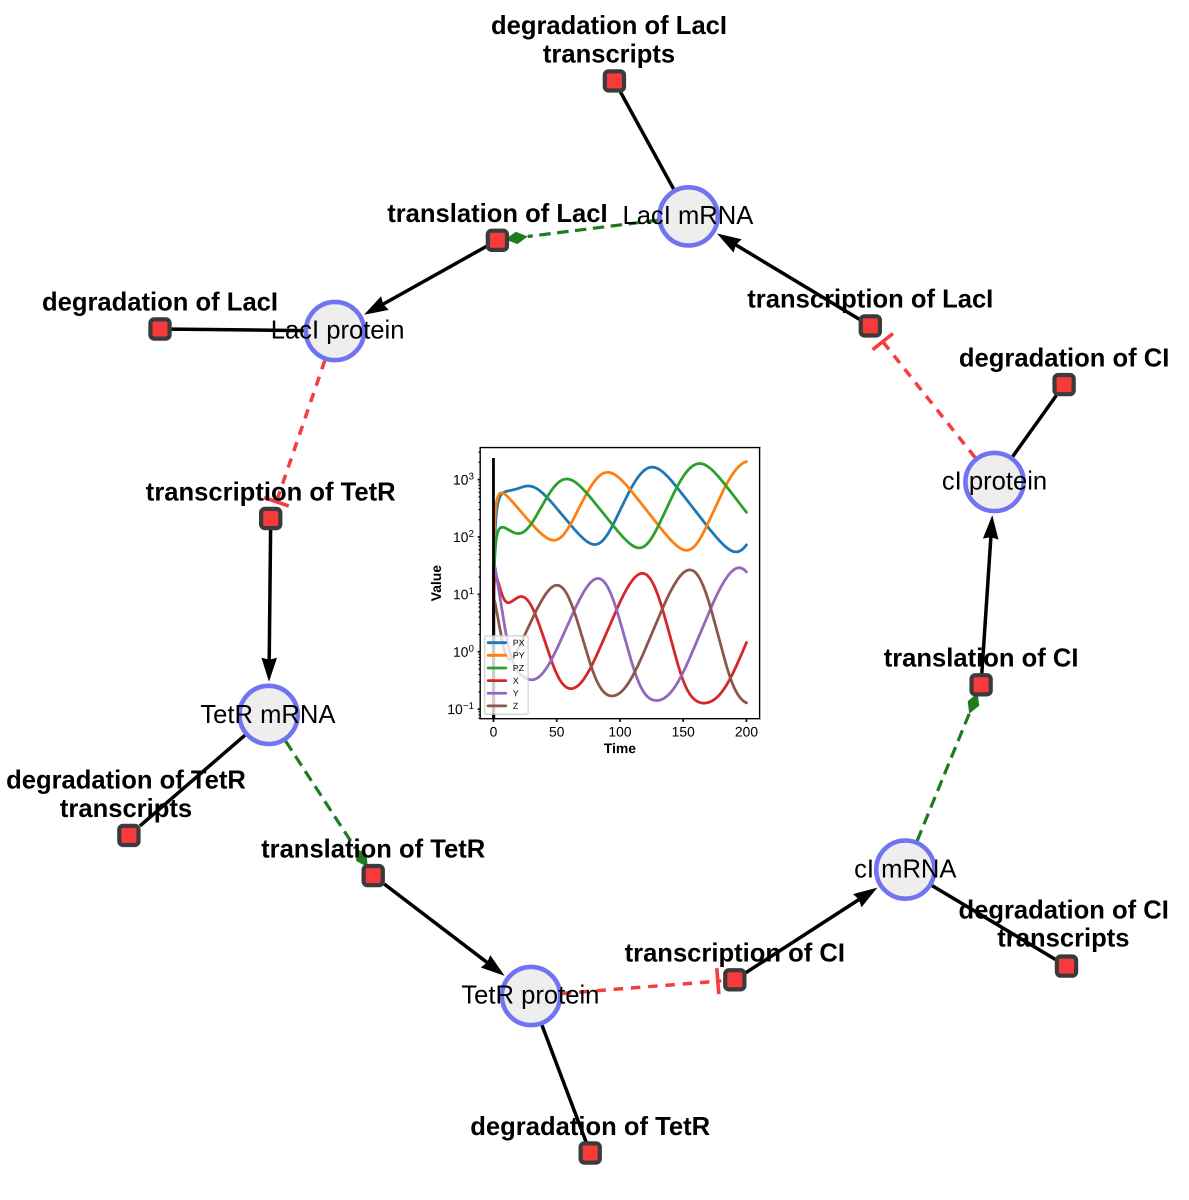  Describe the element at coordinates (981, 659) in the screenshot. I see `svg-text: translation of CI` at that location.